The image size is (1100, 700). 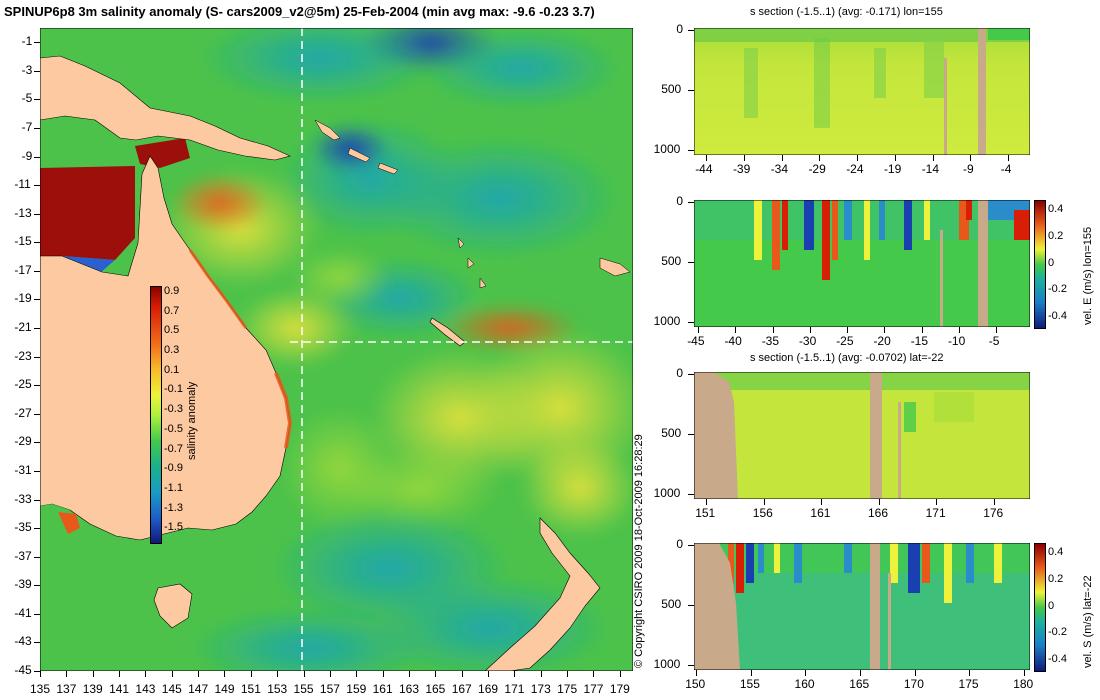 What do you see at coordinates (23, 269) in the screenshot?
I see `map-y-tick-label: -17` at bounding box center [23, 269].